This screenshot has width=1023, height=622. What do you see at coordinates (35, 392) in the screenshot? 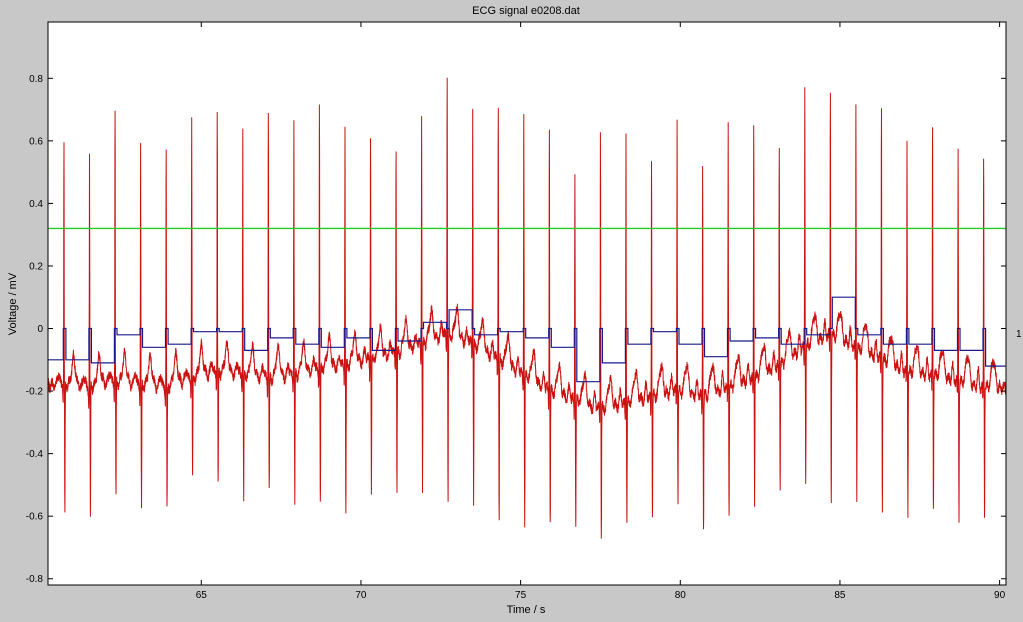
I see `y-tick-label: -0.2` at bounding box center [35, 392].